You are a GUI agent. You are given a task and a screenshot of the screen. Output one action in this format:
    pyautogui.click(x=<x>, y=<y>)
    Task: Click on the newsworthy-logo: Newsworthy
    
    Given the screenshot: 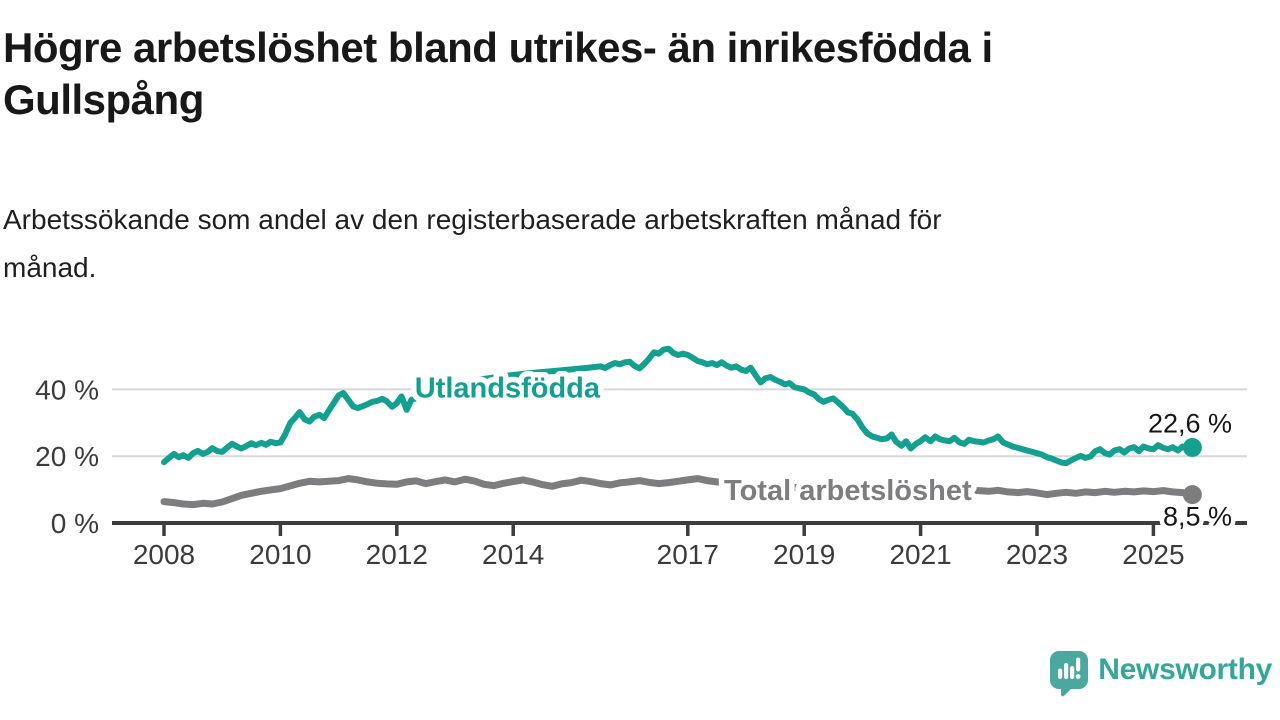 What is the action you would take?
    pyautogui.click(x=1160, y=674)
    